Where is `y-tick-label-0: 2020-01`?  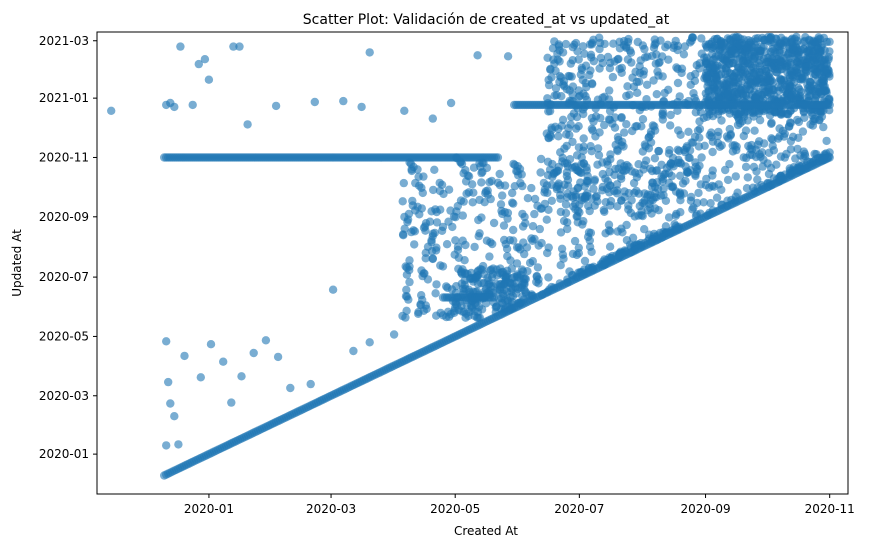 y-tick-label-0: 2020-01 is located at coordinates (64, 454).